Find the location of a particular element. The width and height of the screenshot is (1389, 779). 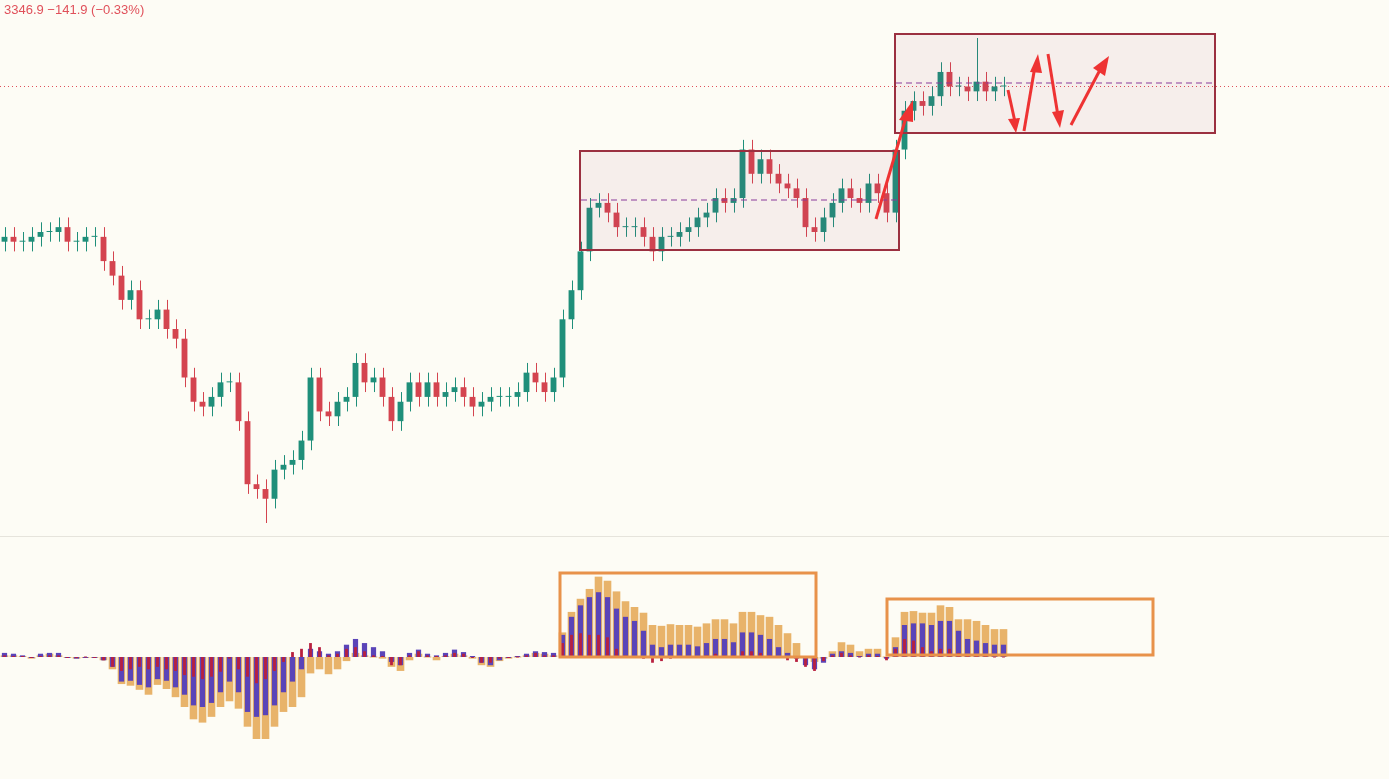

text: 3346.9 −141.9 (−0.33%) is located at coordinates (74, 9).